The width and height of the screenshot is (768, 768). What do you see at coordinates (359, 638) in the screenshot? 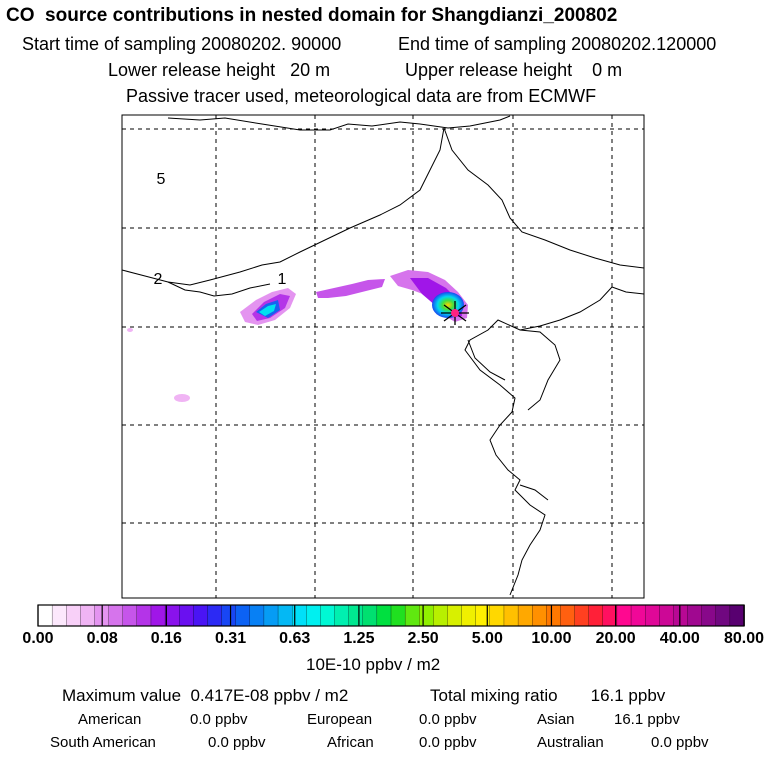
I see `colorbar-tick-label: 1.25` at bounding box center [359, 638].